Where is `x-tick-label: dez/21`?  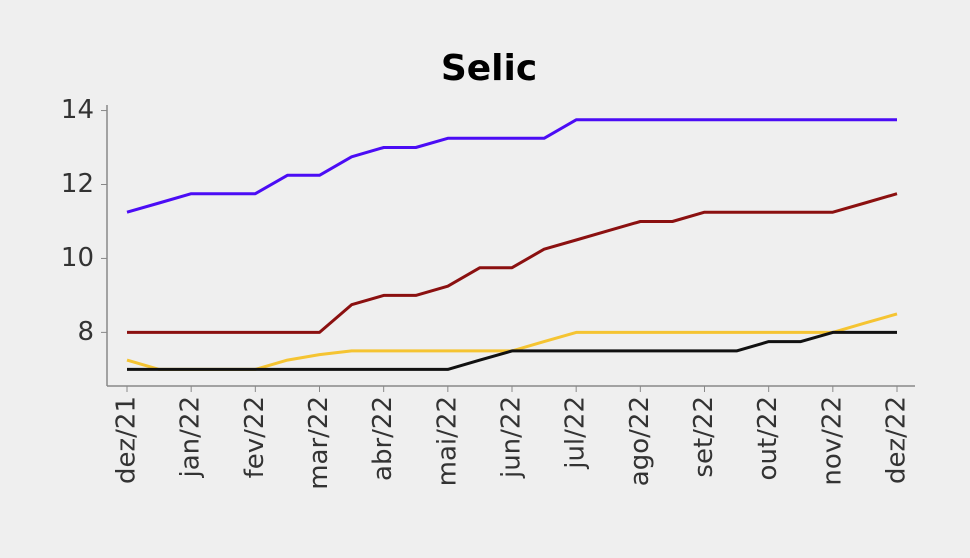
x-tick-label: dez/21 is located at coordinates (127, 440).